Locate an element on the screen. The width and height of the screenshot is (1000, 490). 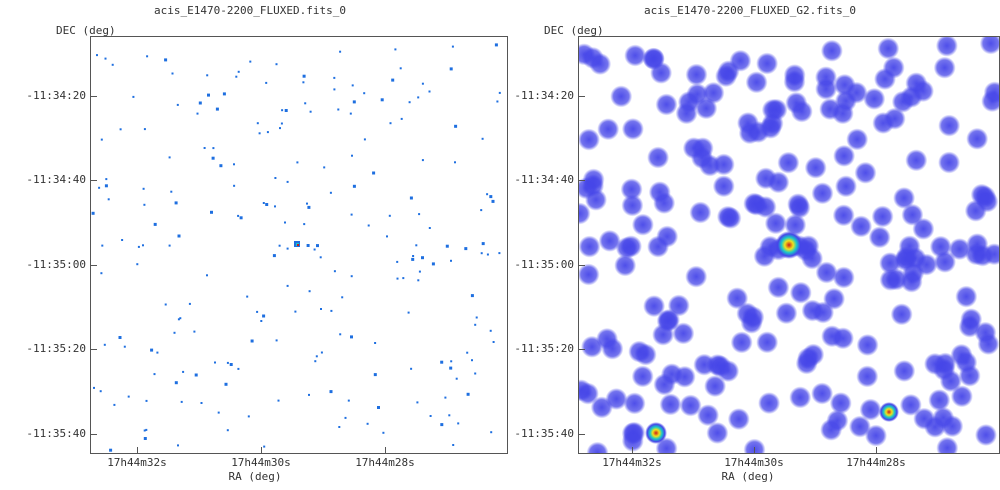
x-tick-label: 17h44m28s is located at coordinates (385, 462).